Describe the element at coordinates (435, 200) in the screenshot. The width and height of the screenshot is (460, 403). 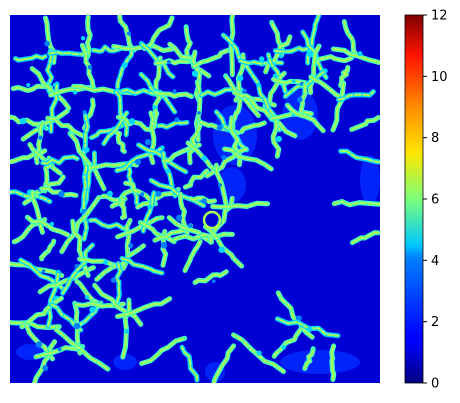
I see `colorbar-tick-label: 6` at that location.